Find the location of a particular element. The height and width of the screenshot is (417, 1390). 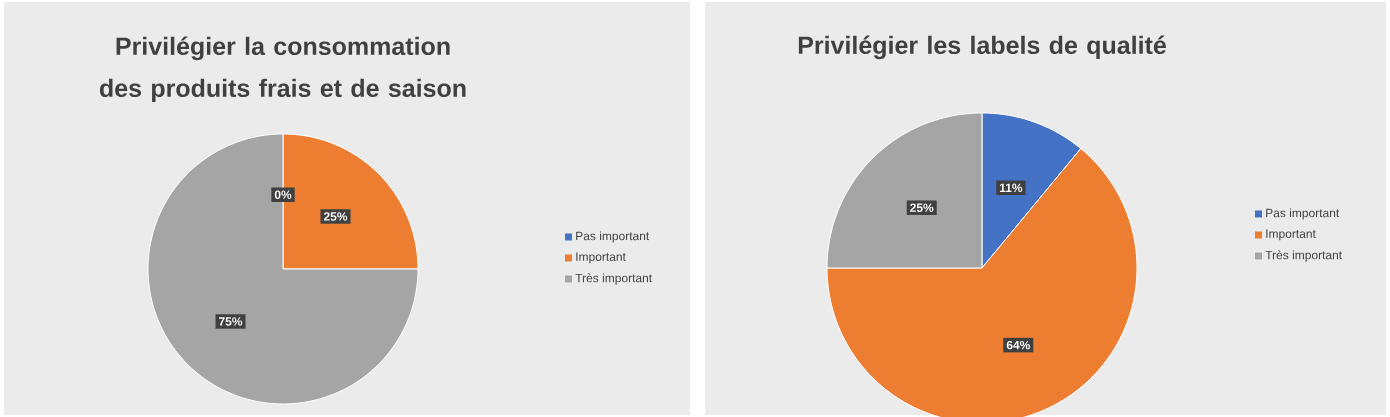

text: 0% is located at coordinates (283, 194).